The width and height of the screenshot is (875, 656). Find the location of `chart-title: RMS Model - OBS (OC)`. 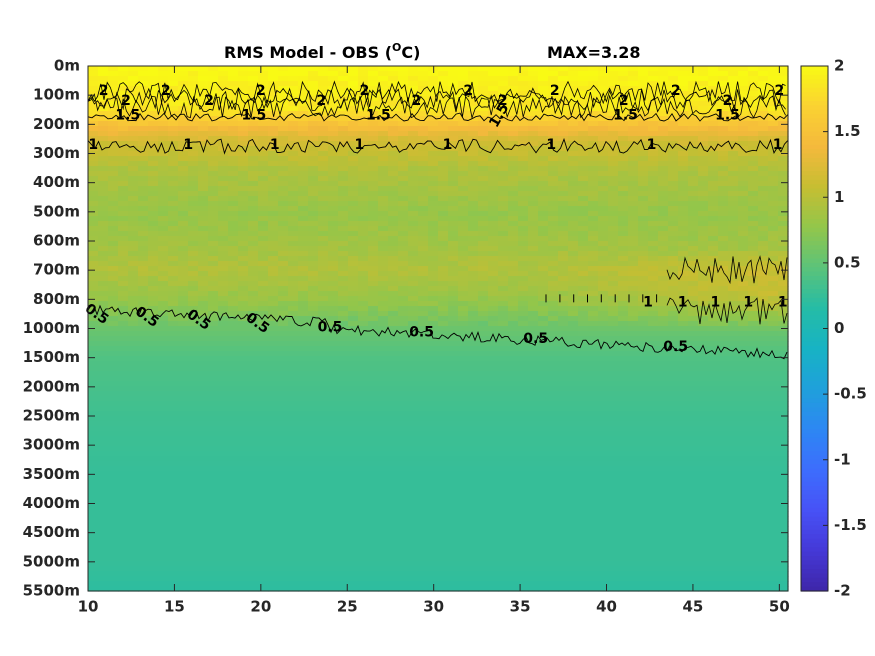

chart-title: RMS Model - OBS (OC) is located at coordinates (322, 51).